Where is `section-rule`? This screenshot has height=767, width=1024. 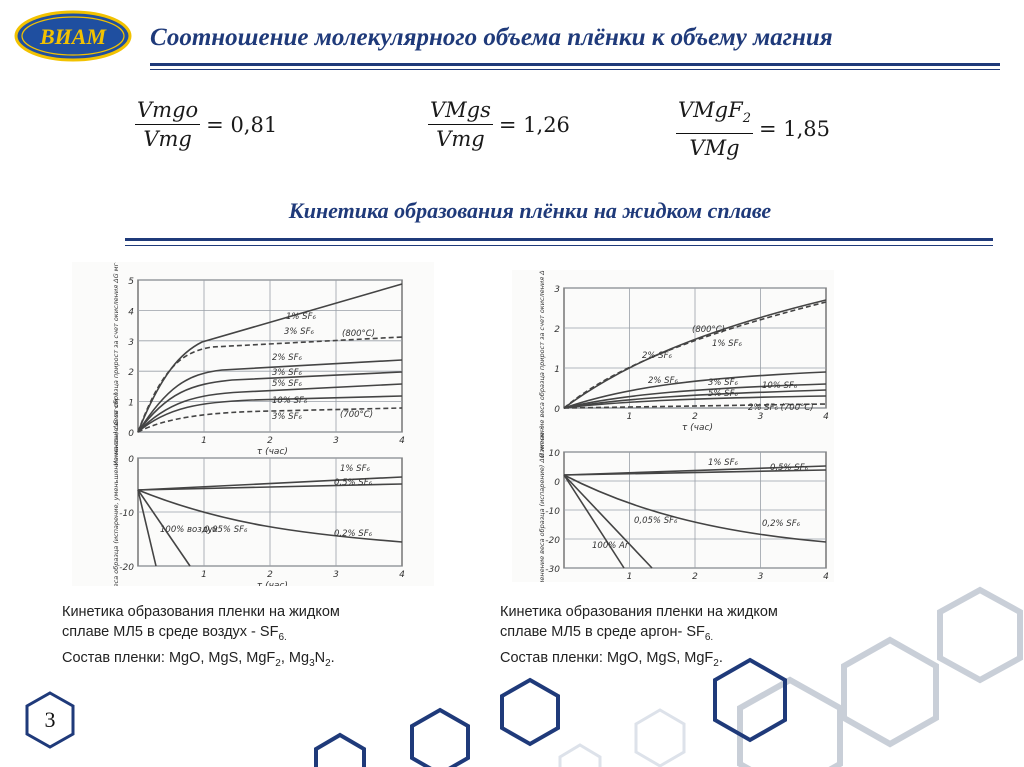
section-rule is located at coordinates (559, 239).